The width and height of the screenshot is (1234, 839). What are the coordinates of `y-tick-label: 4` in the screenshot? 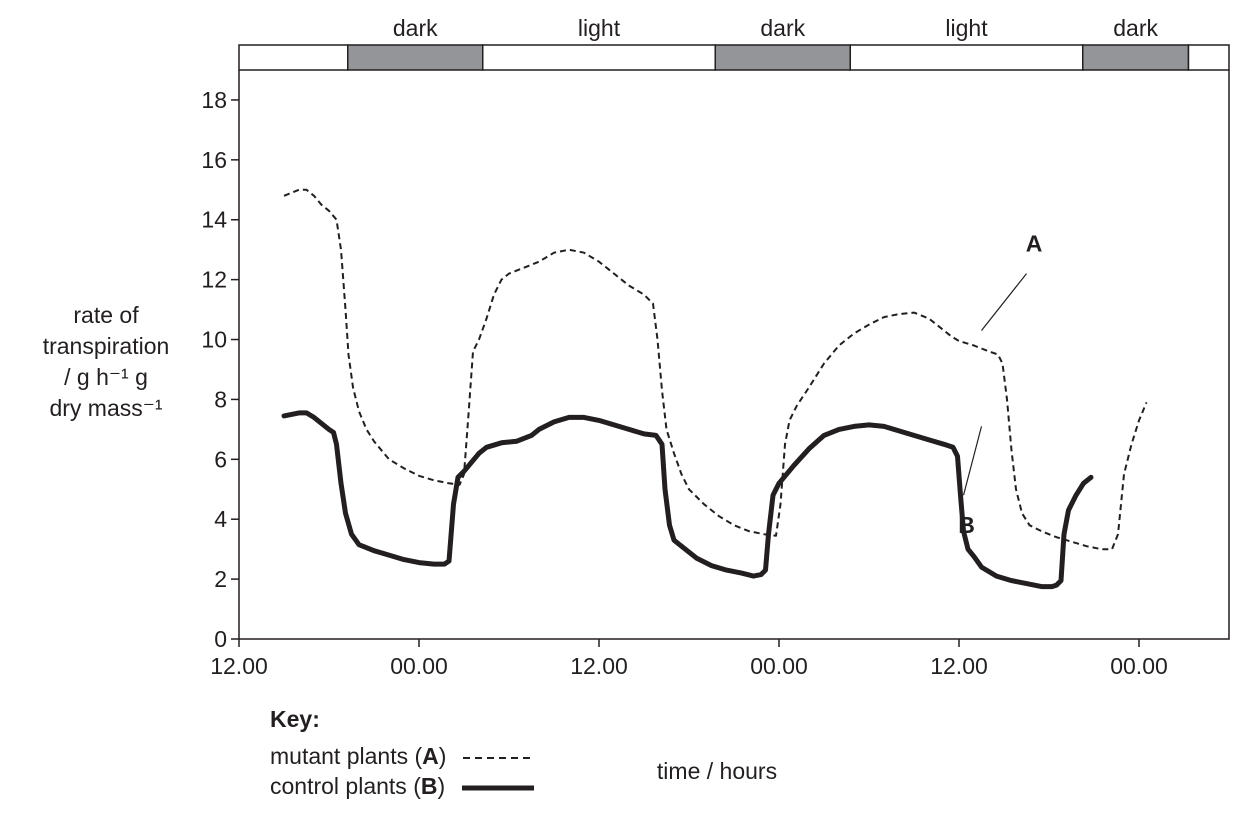 It's located at (220, 519).